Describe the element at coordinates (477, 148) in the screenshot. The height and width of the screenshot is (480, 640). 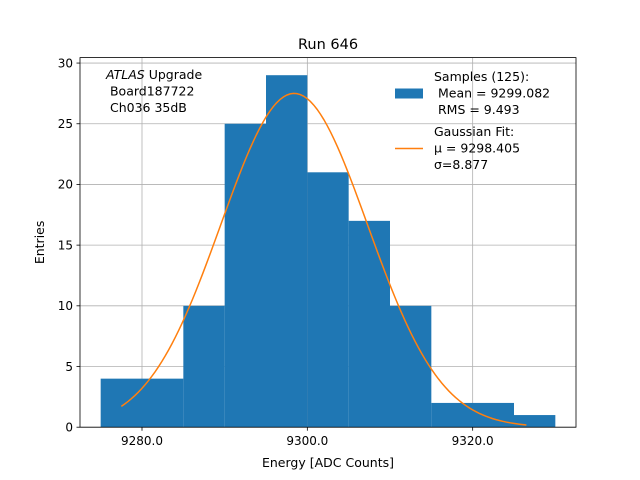
I see `legend-text: μ = 9298.405` at that location.